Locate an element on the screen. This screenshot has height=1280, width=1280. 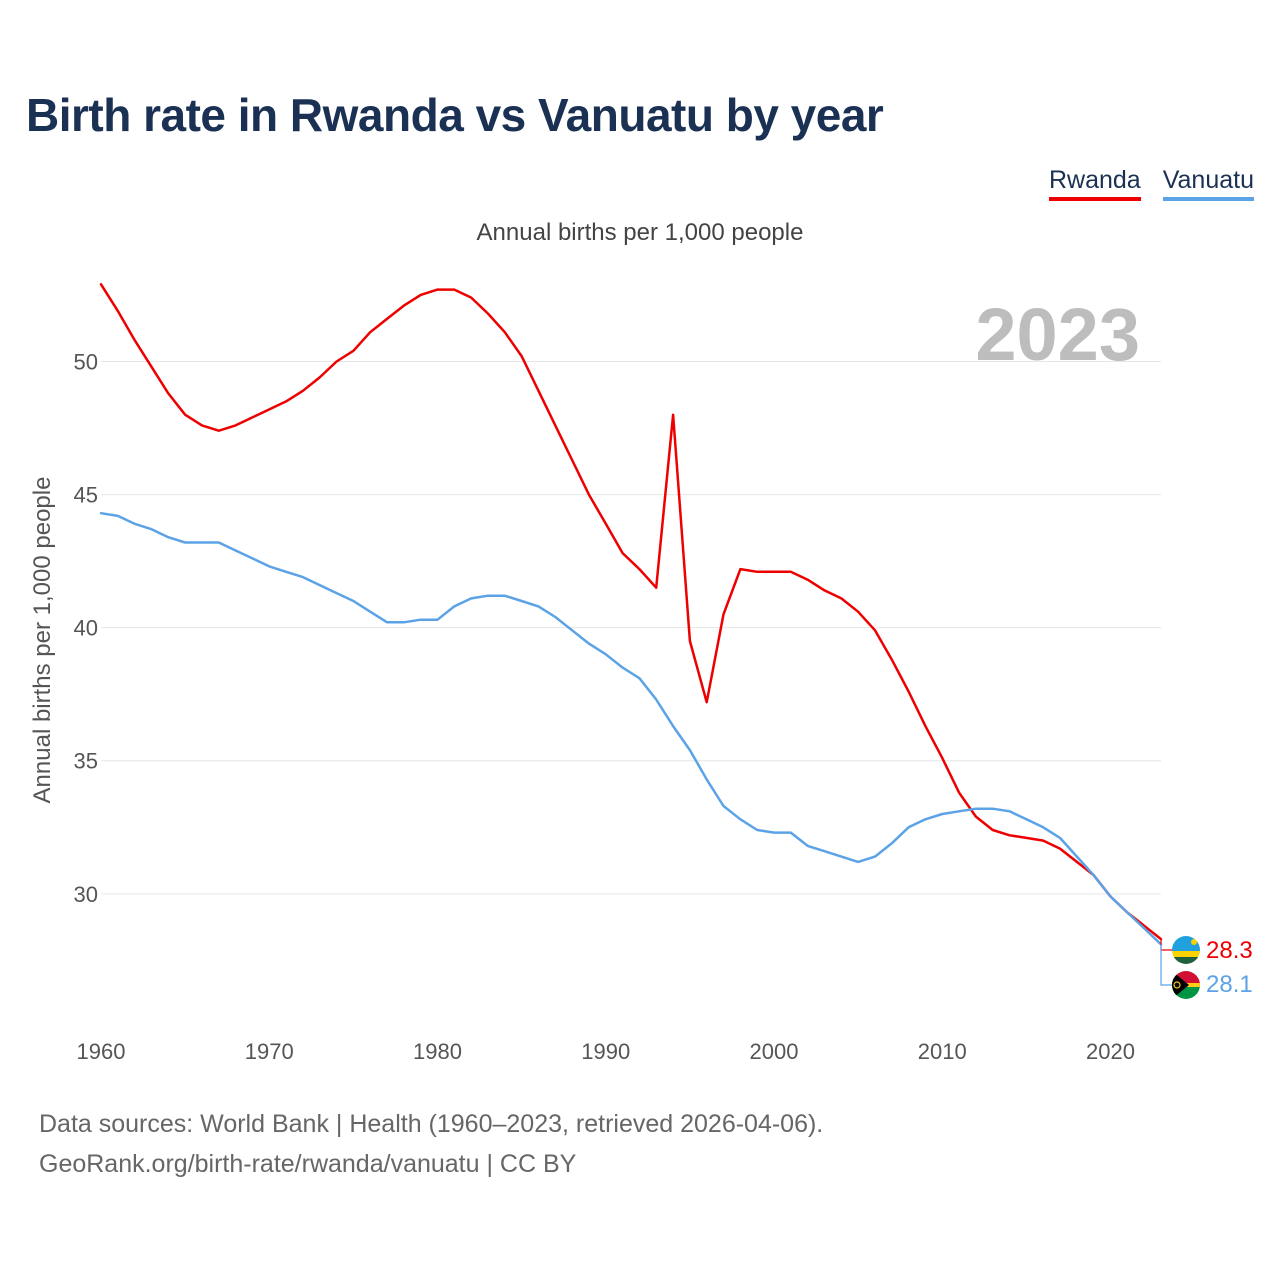
end-label-connectors is located at coordinates (1166, 962).